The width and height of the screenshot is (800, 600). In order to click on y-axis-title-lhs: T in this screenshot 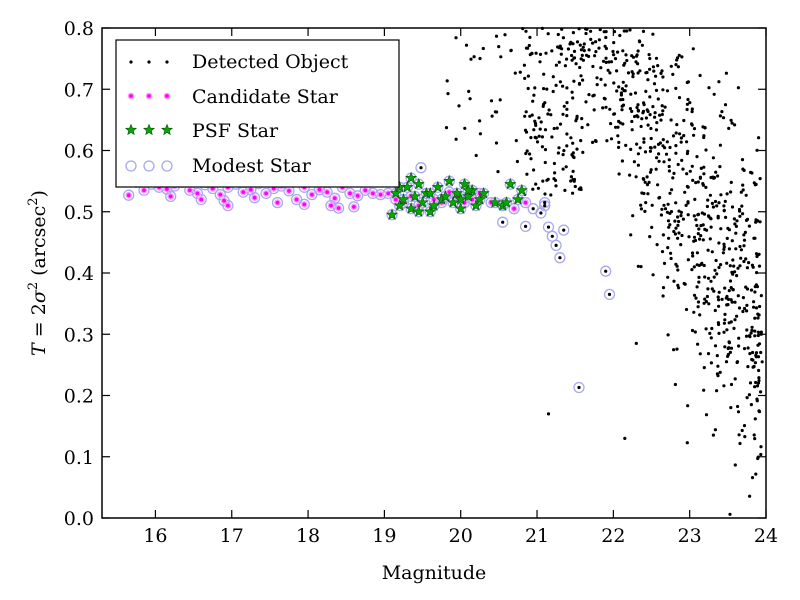, I will do `click(39, 349)`.